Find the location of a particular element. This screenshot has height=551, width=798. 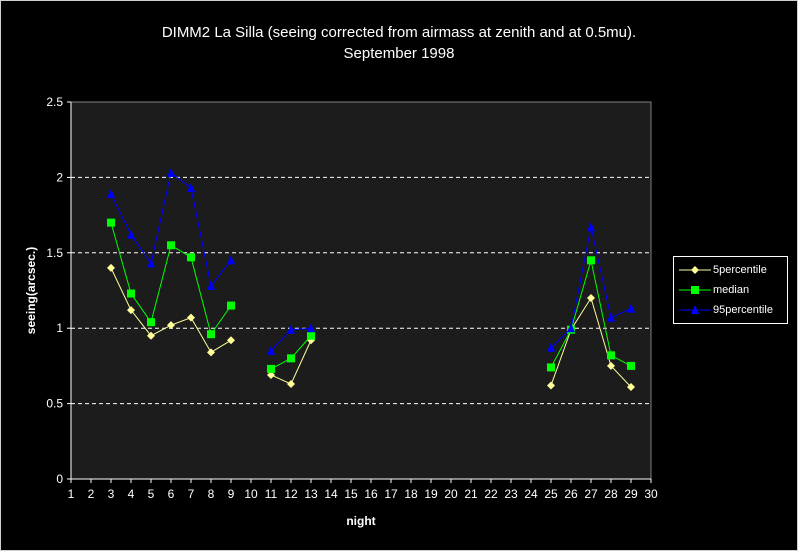

x-tick-label: 22 is located at coordinates (491, 494).